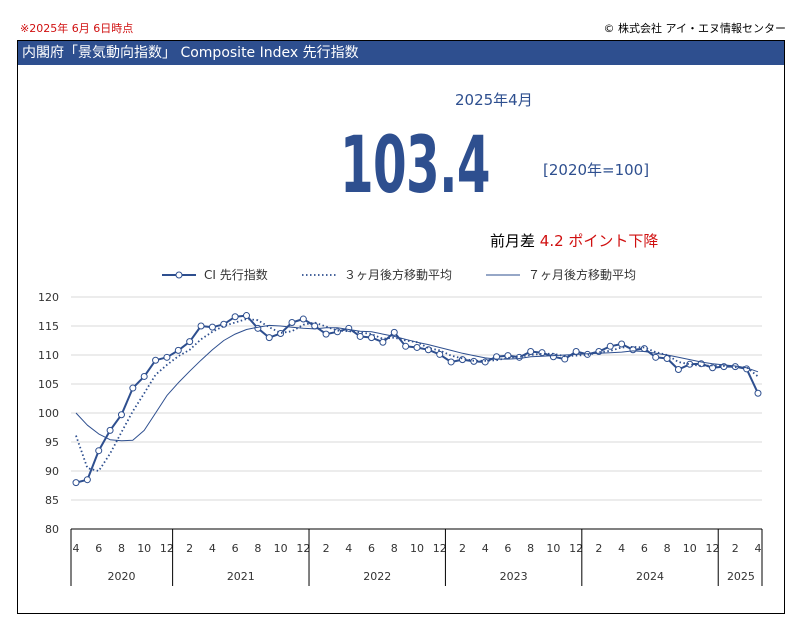 The width and height of the screenshot is (804, 635). Describe the element at coordinates (741, 576) in the screenshot. I see `year-label: 2025` at that location.